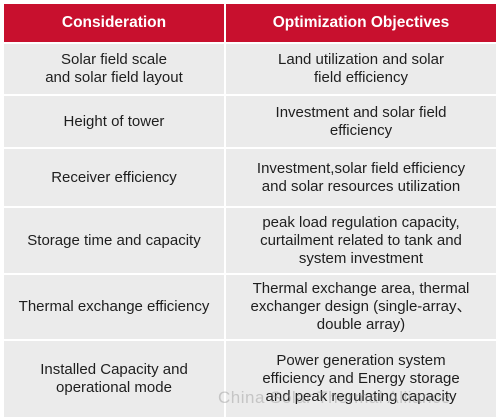 The height and width of the screenshot is (417, 500). What do you see at coordinates (361, 121) in the screenshot?
I see `row-2-objective: Investment and solar field efficiency` at bounding box center [361, 121].